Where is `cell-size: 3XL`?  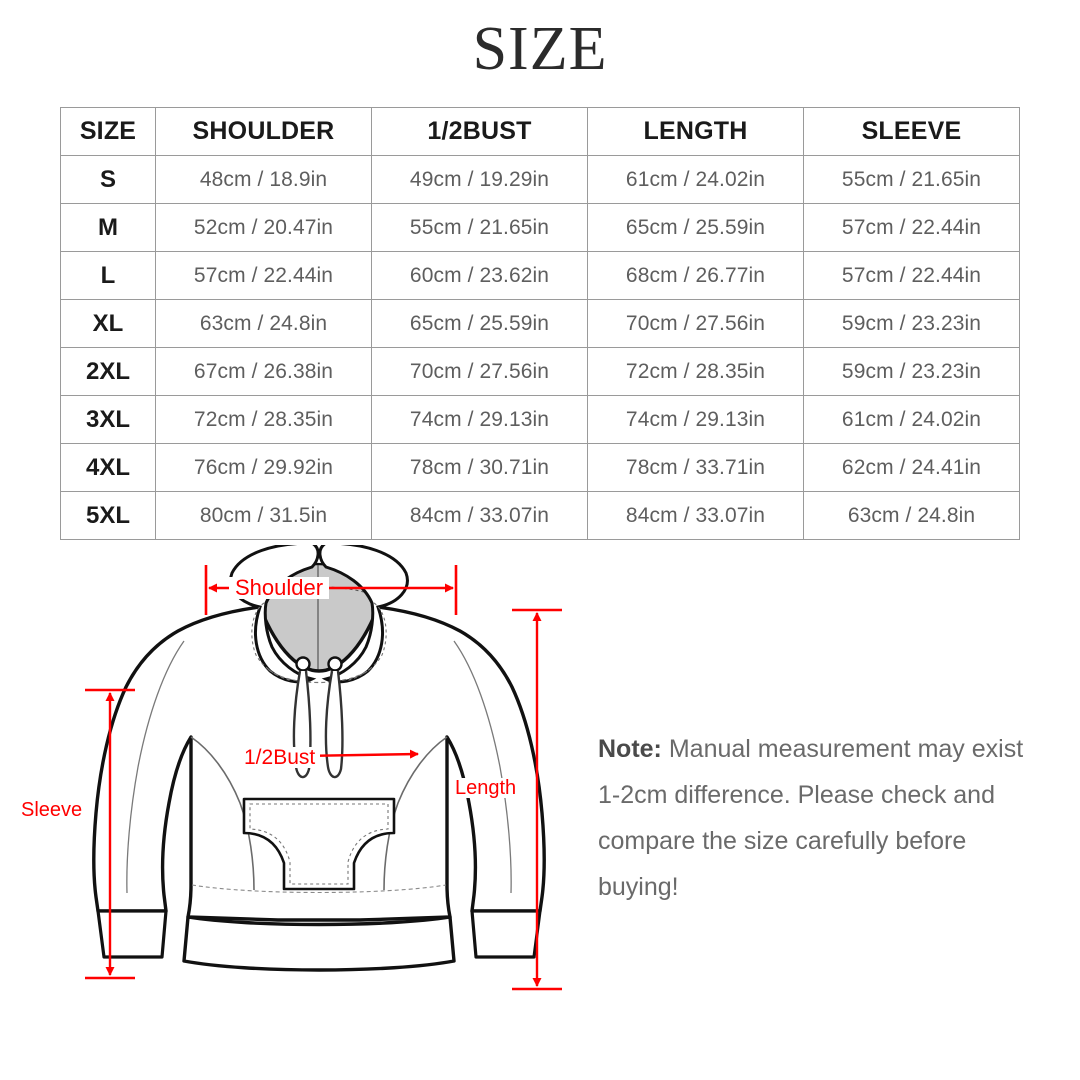
cell-size: 3XL is located at coordinates (108, 419).